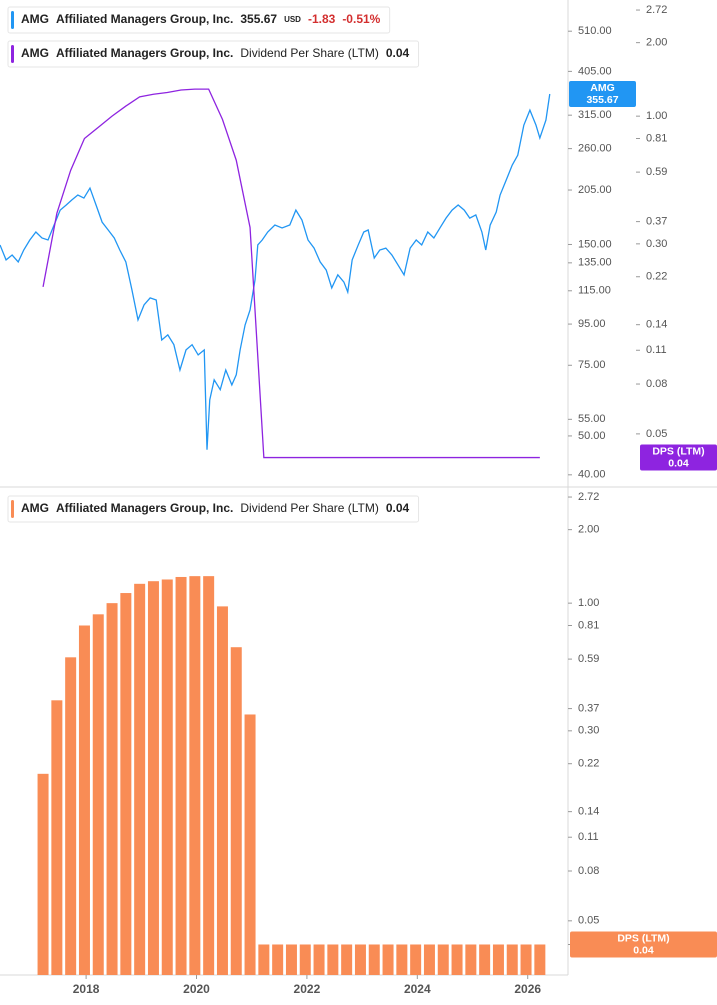 This screenshot has width=717, height=1005. I want to click on legend-item: USD, so click(292, 19).